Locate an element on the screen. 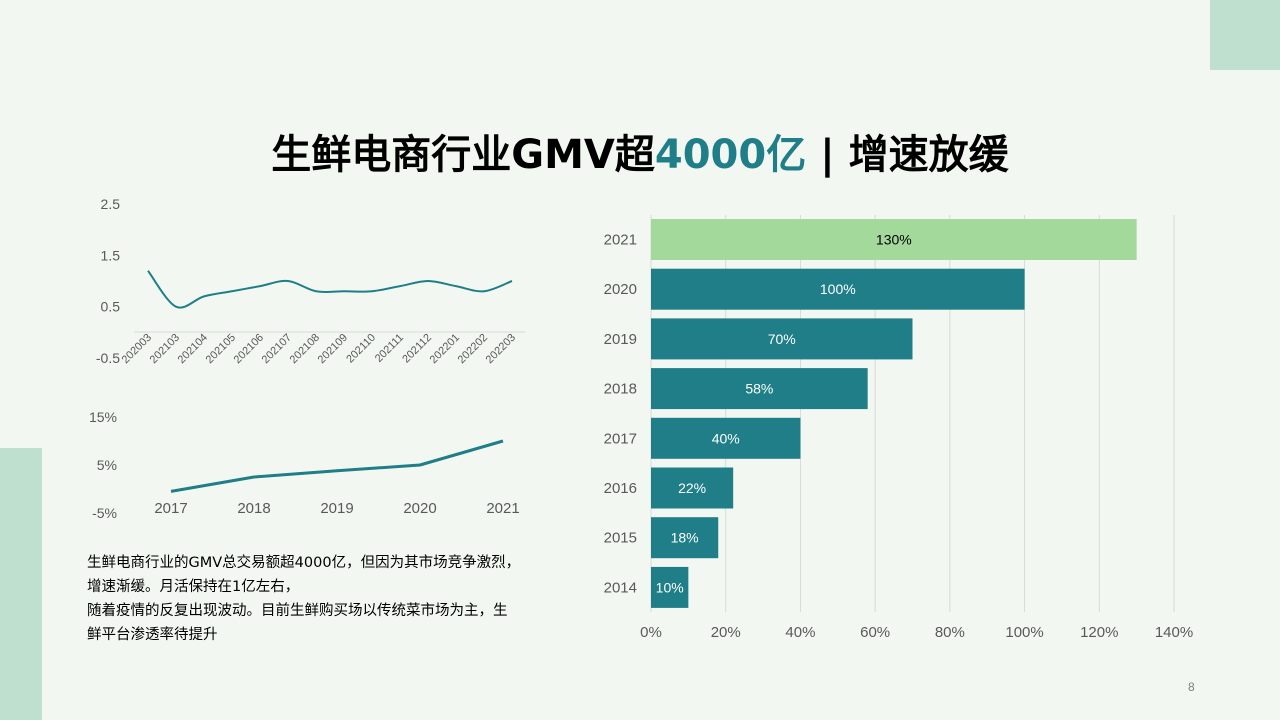 Image resolution: width=1280 pixels, height=720 pixels. x-tick-label: 40% is located at coordinates (800, 632).